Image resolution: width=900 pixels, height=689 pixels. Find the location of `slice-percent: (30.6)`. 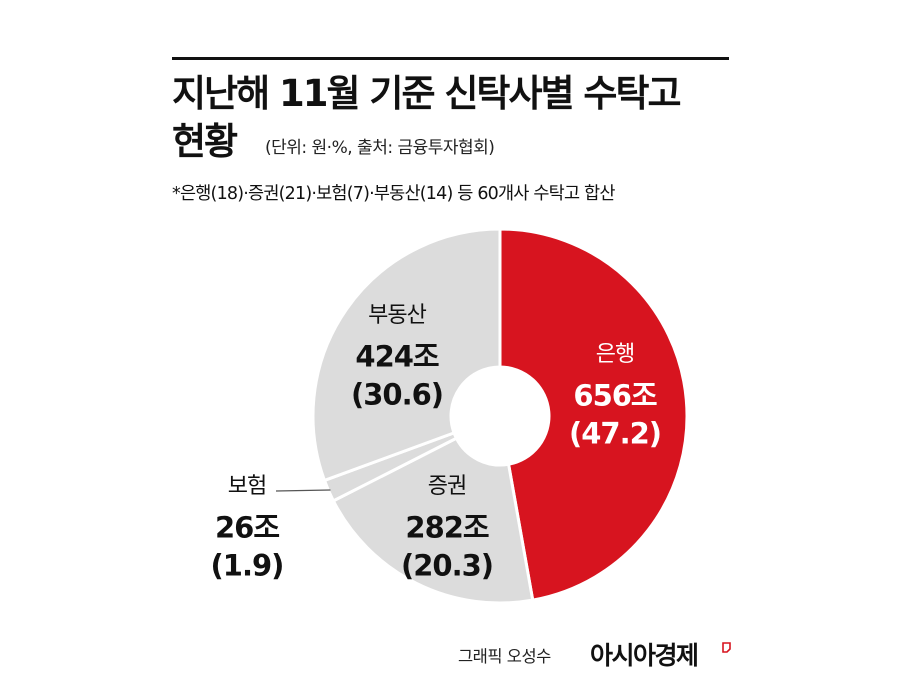

slice-percent: (30.6) is located at coordinates (397, 395).